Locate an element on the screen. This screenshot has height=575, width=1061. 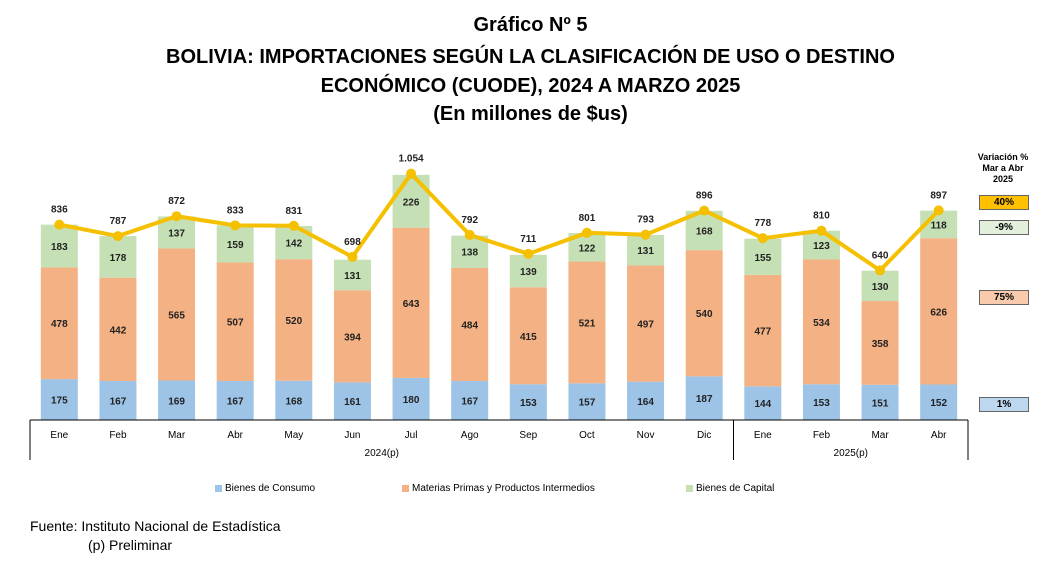
x-tick-label: Ago is located at coordinates (470, 435).